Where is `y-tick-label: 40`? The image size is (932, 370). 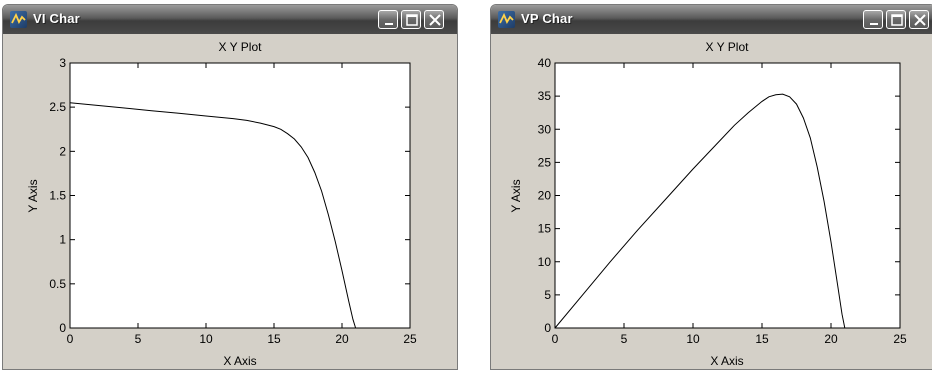
y-tick-label: 40 is located at coordinates (545, 63).